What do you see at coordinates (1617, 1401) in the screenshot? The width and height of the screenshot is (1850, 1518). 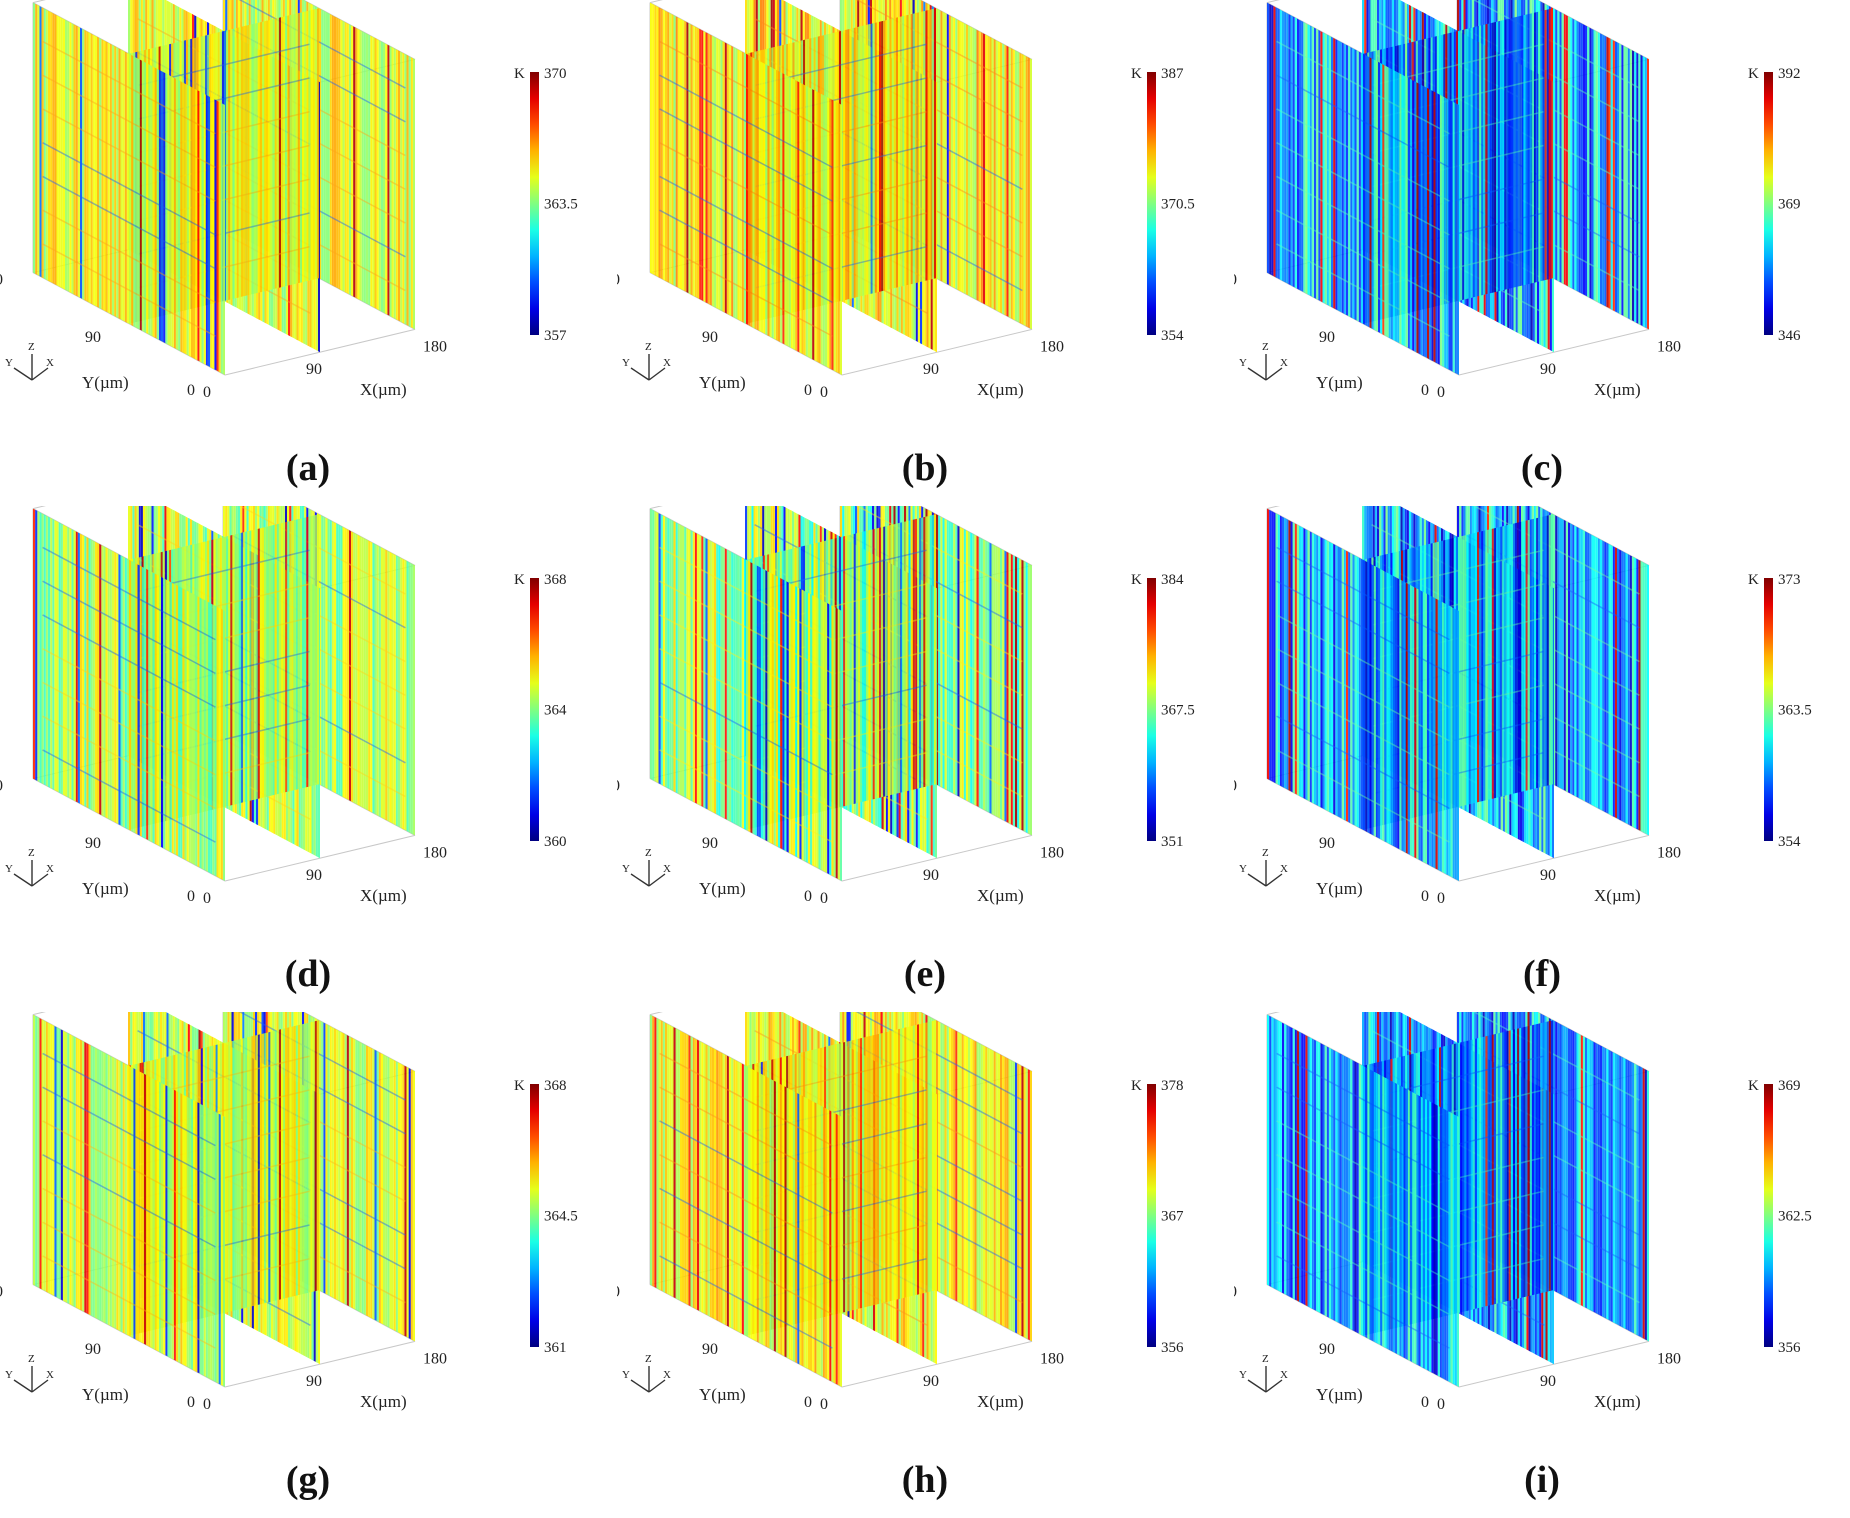 I see `x-axis-label: X(µm)` at bounding box center [1617, 1401].